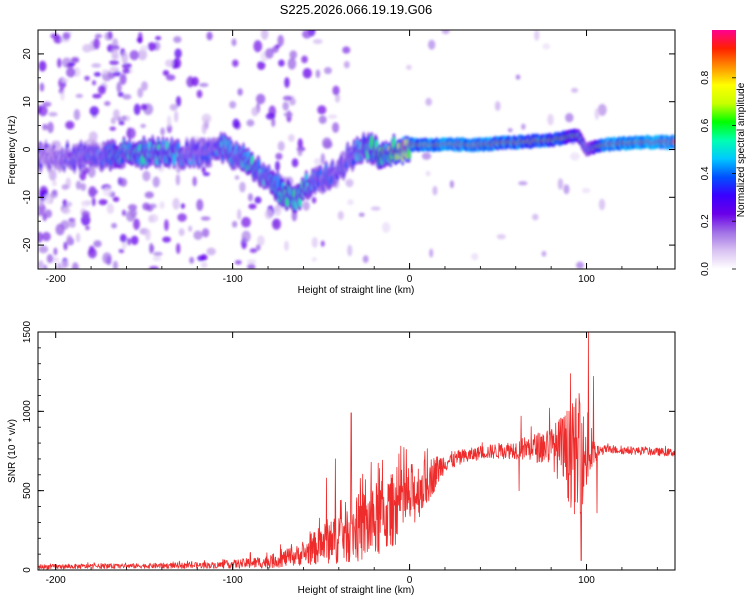 The image size is (750, 600). What do you see at coordinates (705, 221) in the screenshot?
I see `colorbar-tick-label: 0.2` at bounding box center [705, 221].